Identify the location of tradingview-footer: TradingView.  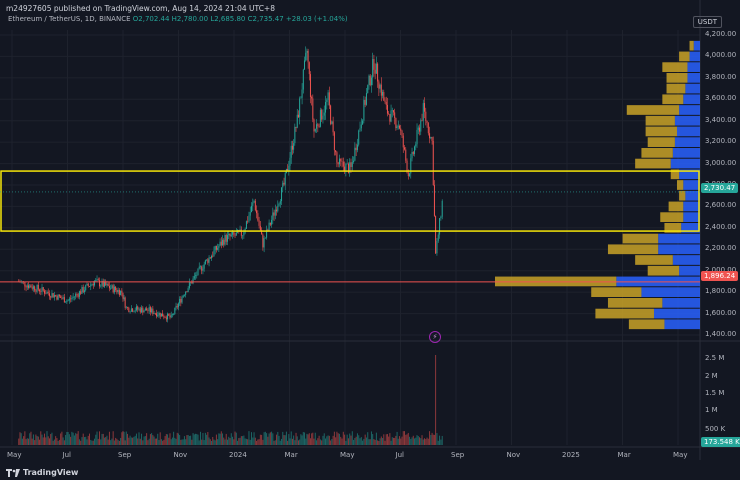
(42, 472).